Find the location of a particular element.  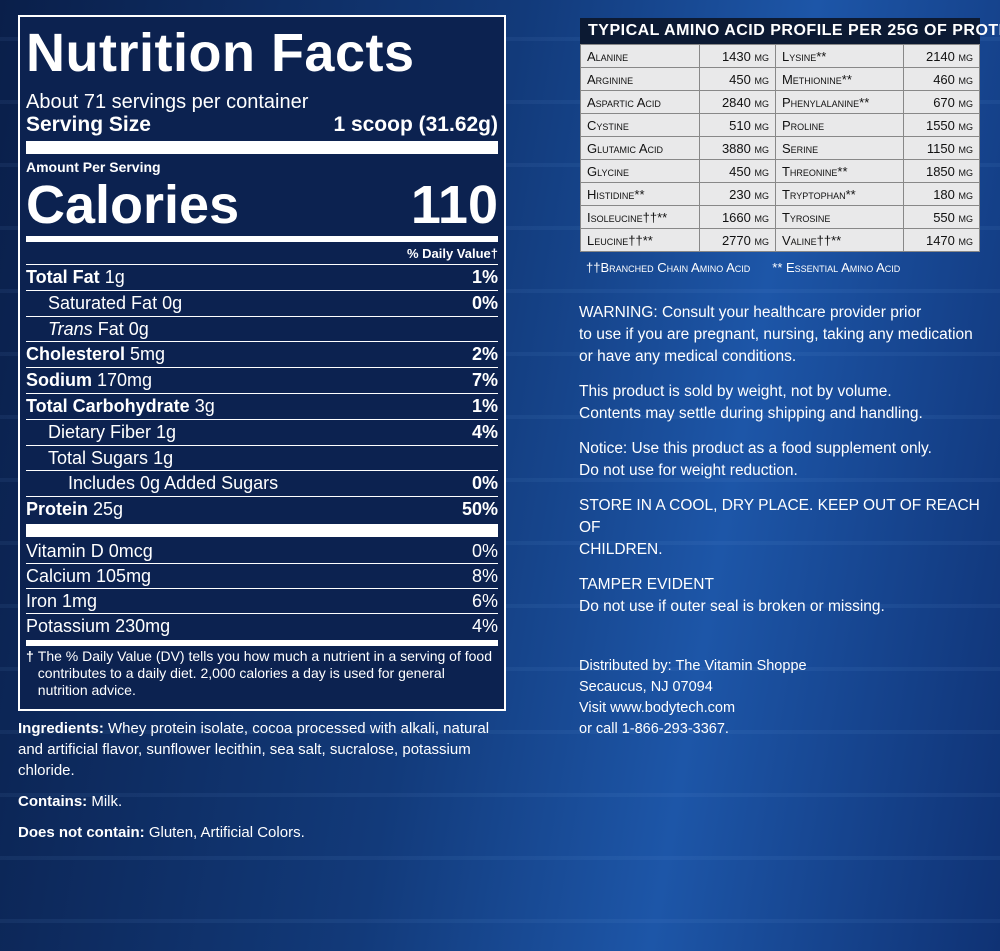

distributor-line: or call 1-866-293-3367. is located at coordinates (654, 729).